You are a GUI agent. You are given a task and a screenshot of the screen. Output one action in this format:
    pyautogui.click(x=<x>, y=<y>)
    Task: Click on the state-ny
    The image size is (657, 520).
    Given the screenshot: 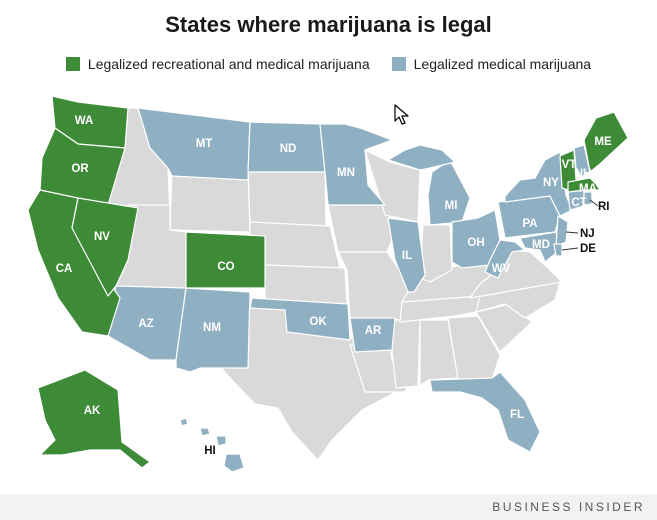 What is the action you would take?
    pyautogui.click(x=538, y=184)
    